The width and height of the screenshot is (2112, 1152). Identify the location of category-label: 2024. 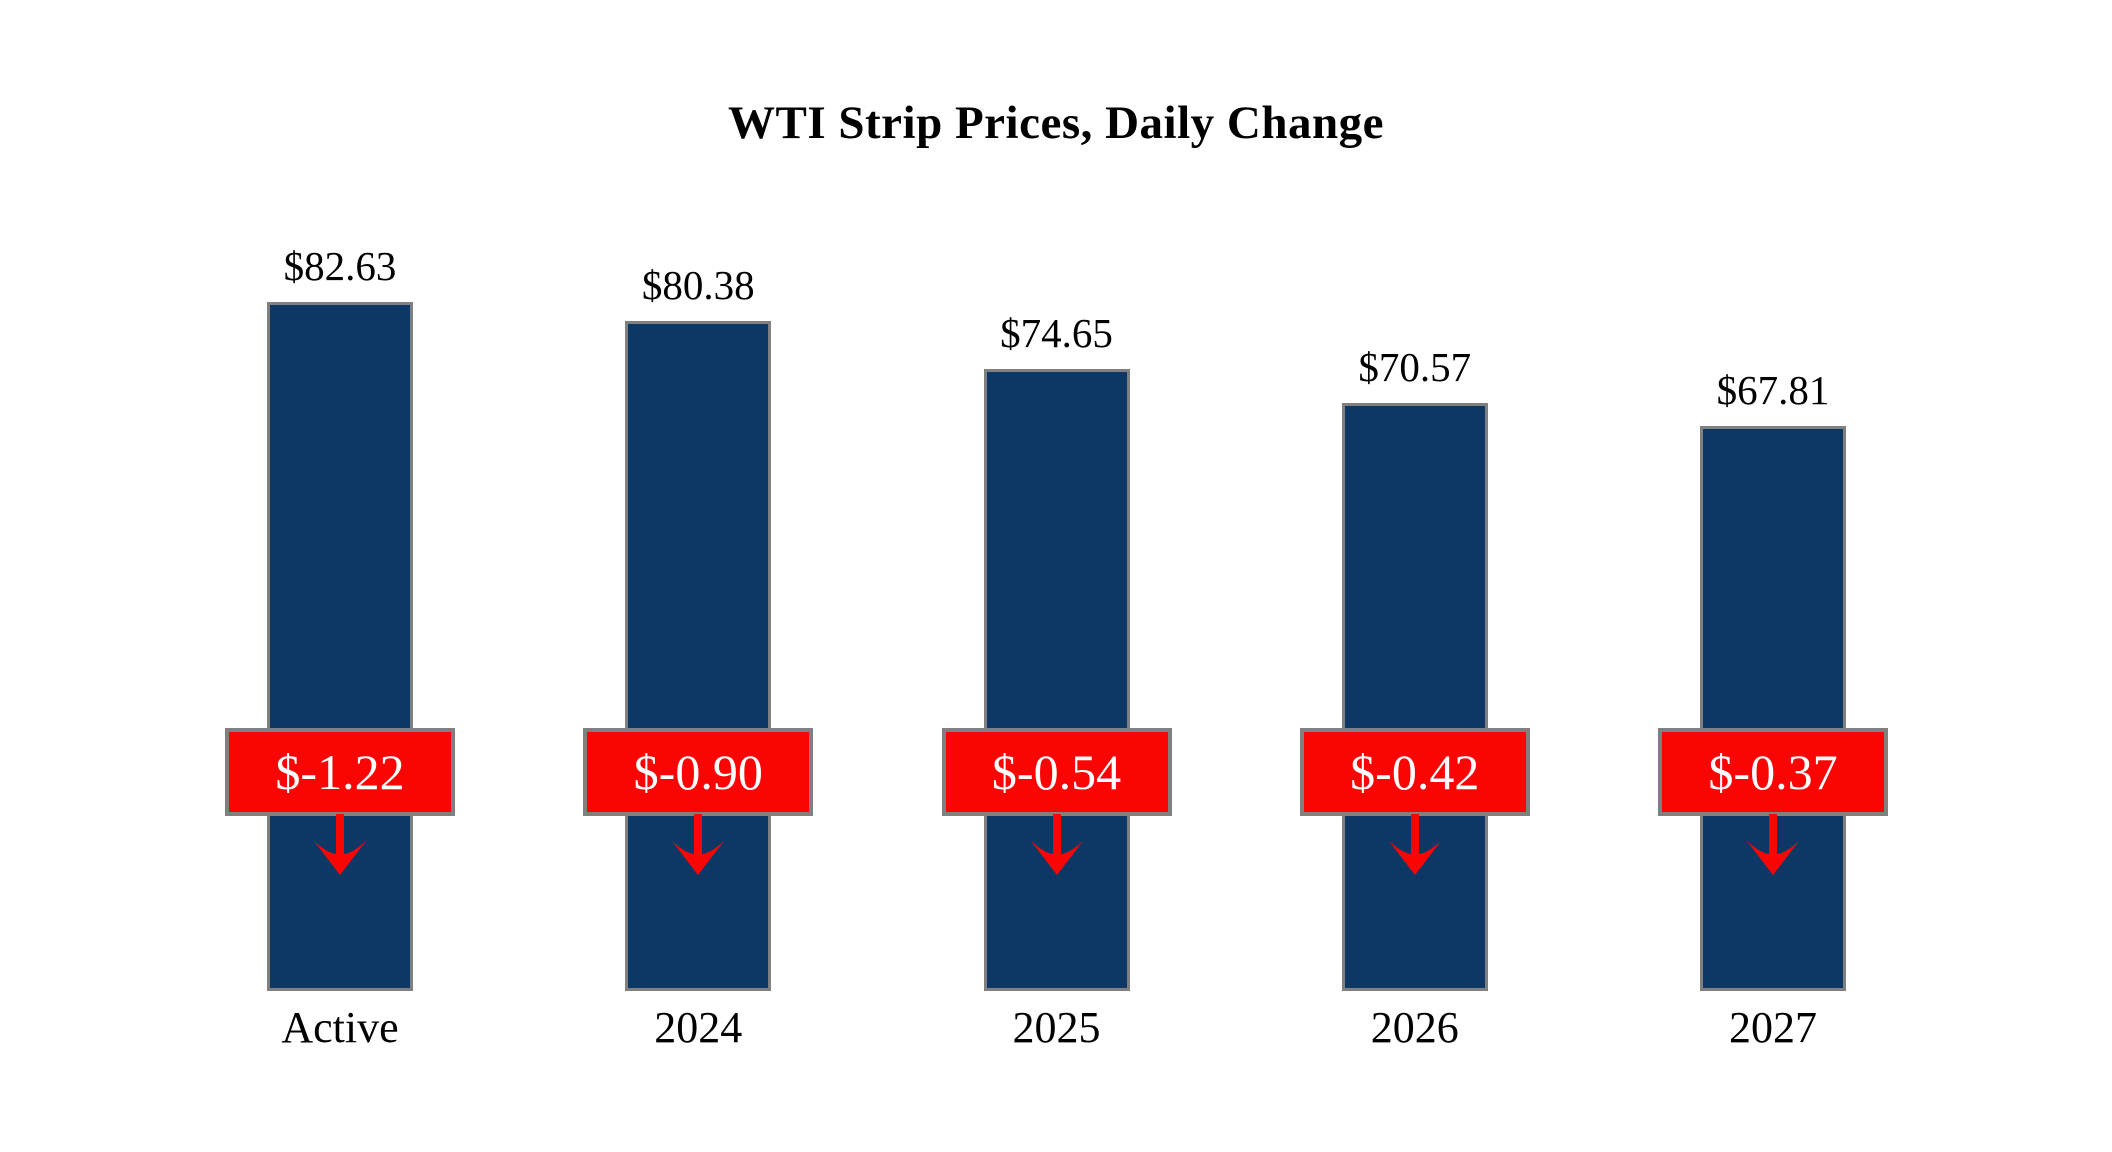
(698, 1027).